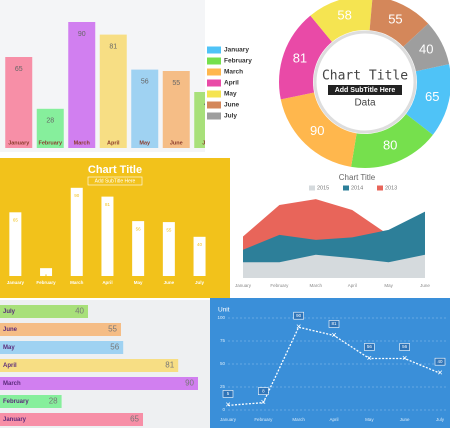 Image resolution: width=450 pixels, height=428 pixels. Describe the element at coordinates (365, 76) in the screenshot. I see `chart-title: Chart Title` at that location.